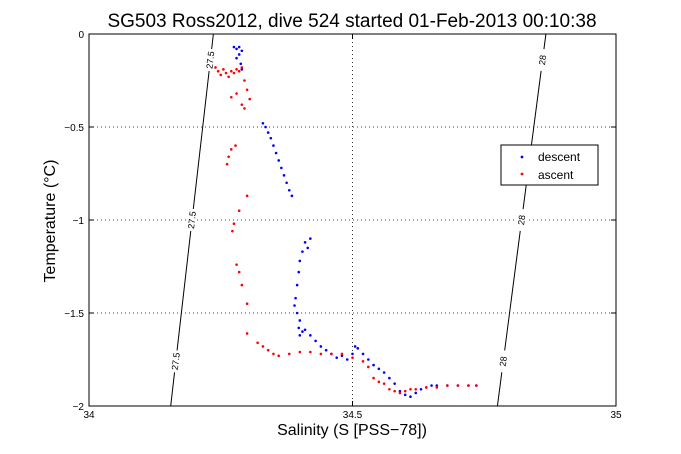 The image size is (681, 454). I want to click on y-tick-label: −2, so click(79, 407).